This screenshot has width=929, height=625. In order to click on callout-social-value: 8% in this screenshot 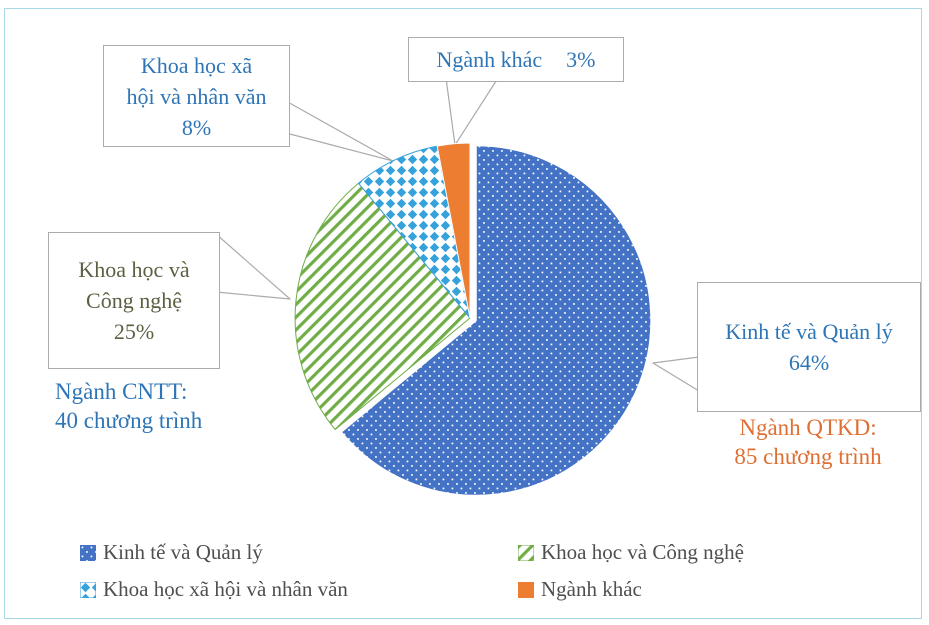, I will do `click(196, 127)`.